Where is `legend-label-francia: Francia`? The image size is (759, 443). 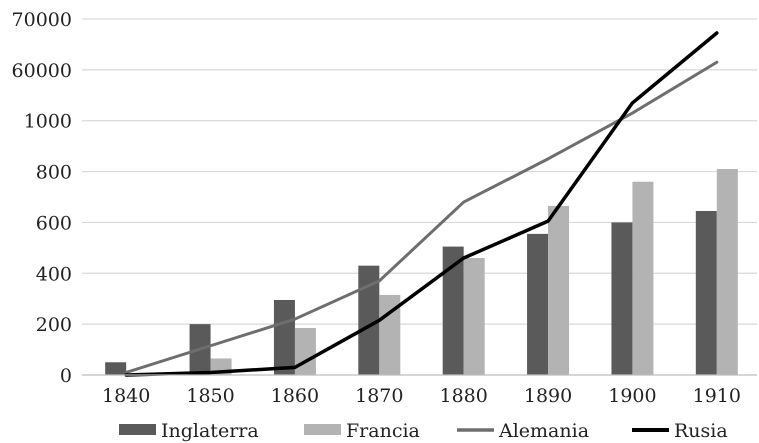 legend-label-francia: Francia is located at coordinates (383, 431).